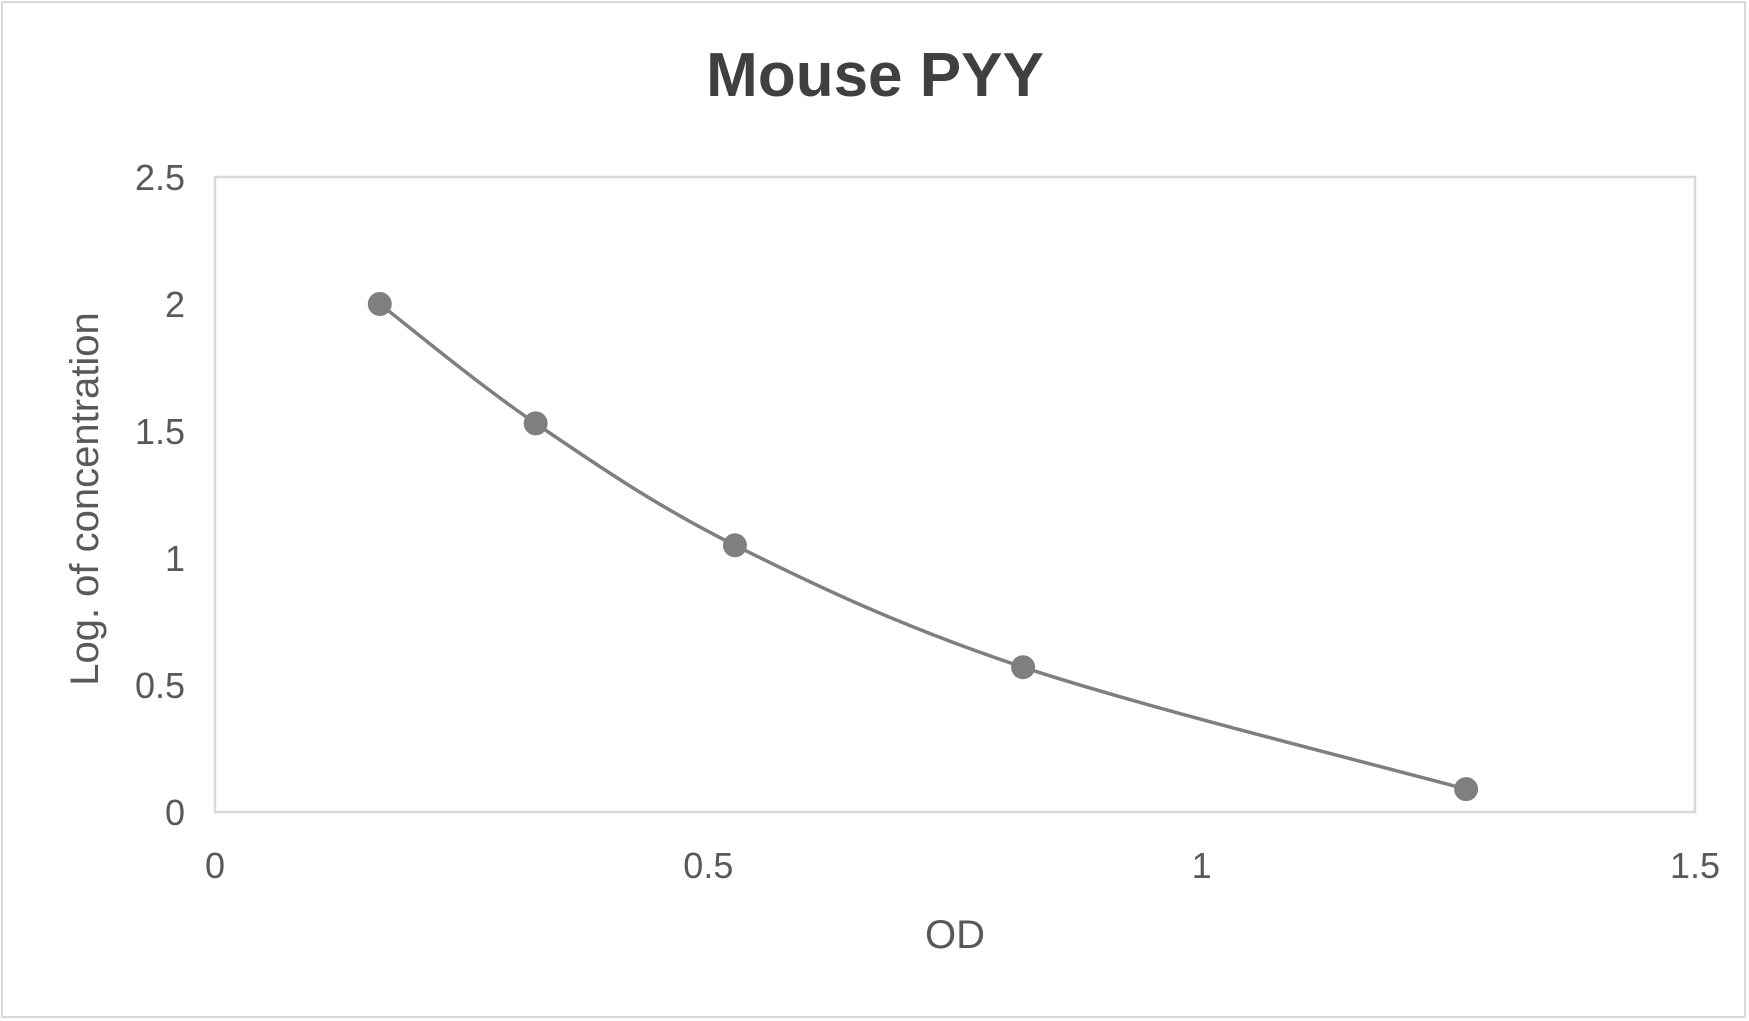 Image resolution: width=1749 pixels, height=1021 pixels. Describe the element at coordinates (215, 865) in the screenshot. I see `x-tick-label: 0` at that location.